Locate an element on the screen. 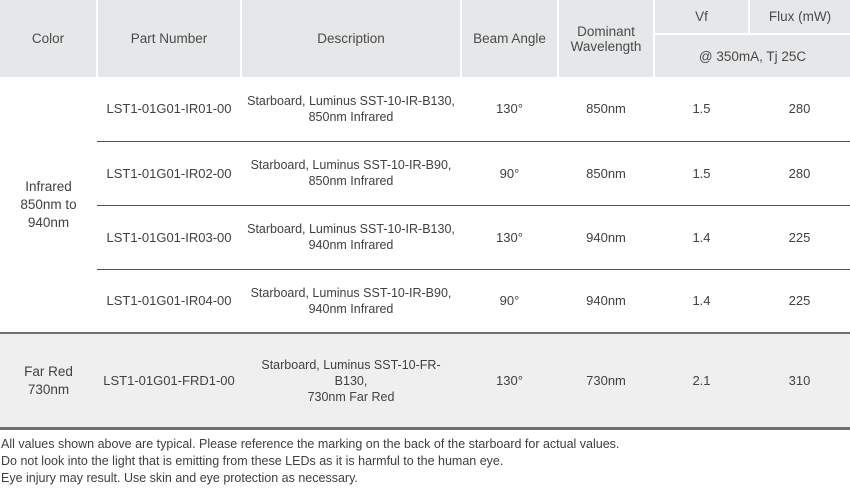 Image resolution: width=850 pixels, height=489 pixels. column-header-dominant-wavelength: Dominant Wavelength is located at coordinates (605, 38).